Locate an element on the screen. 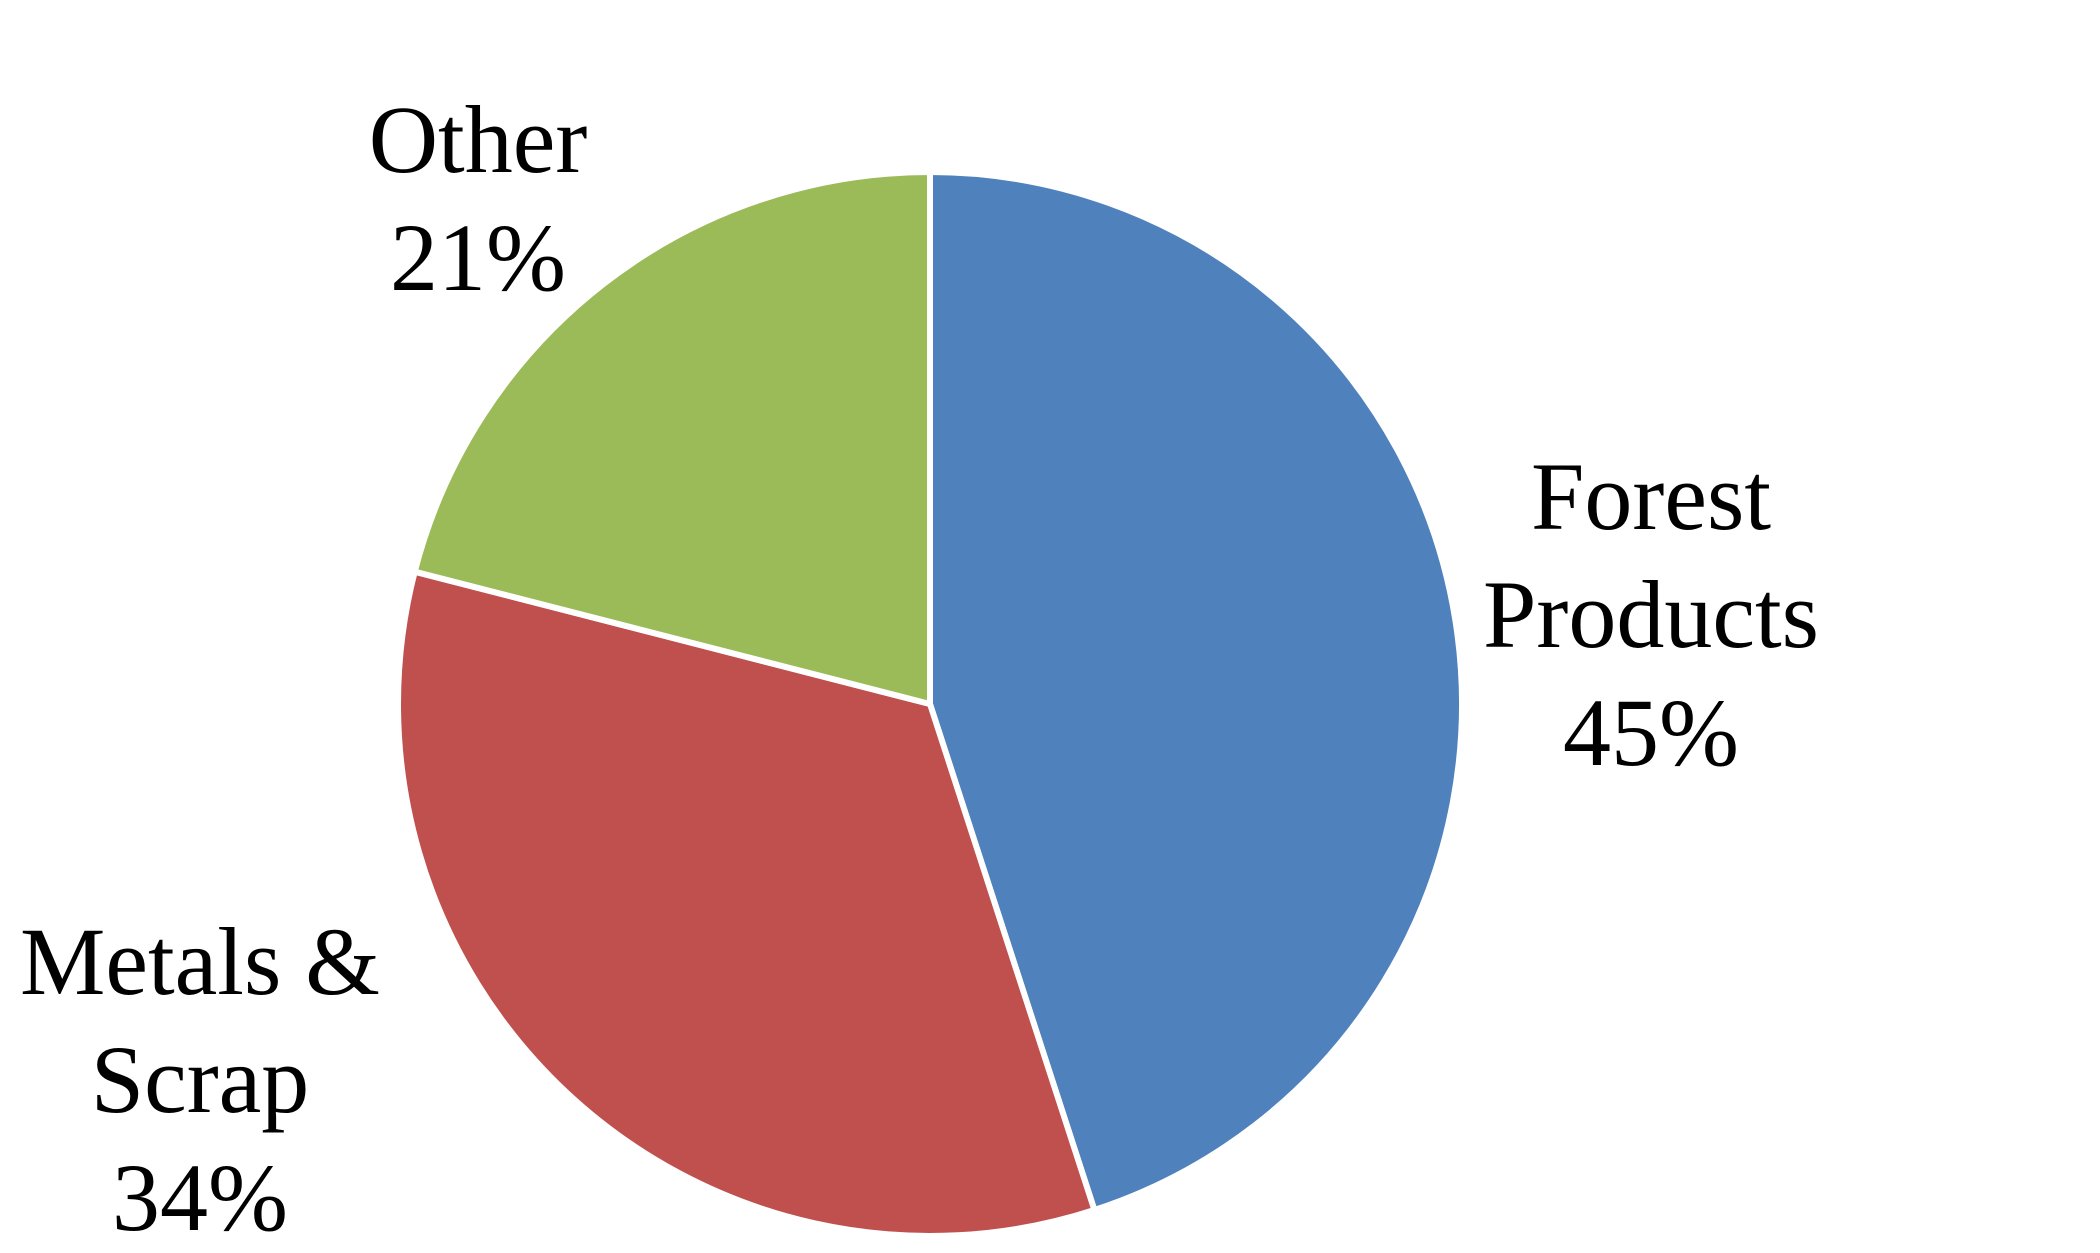  value-label: 21% is located at coordinates (478, 257).